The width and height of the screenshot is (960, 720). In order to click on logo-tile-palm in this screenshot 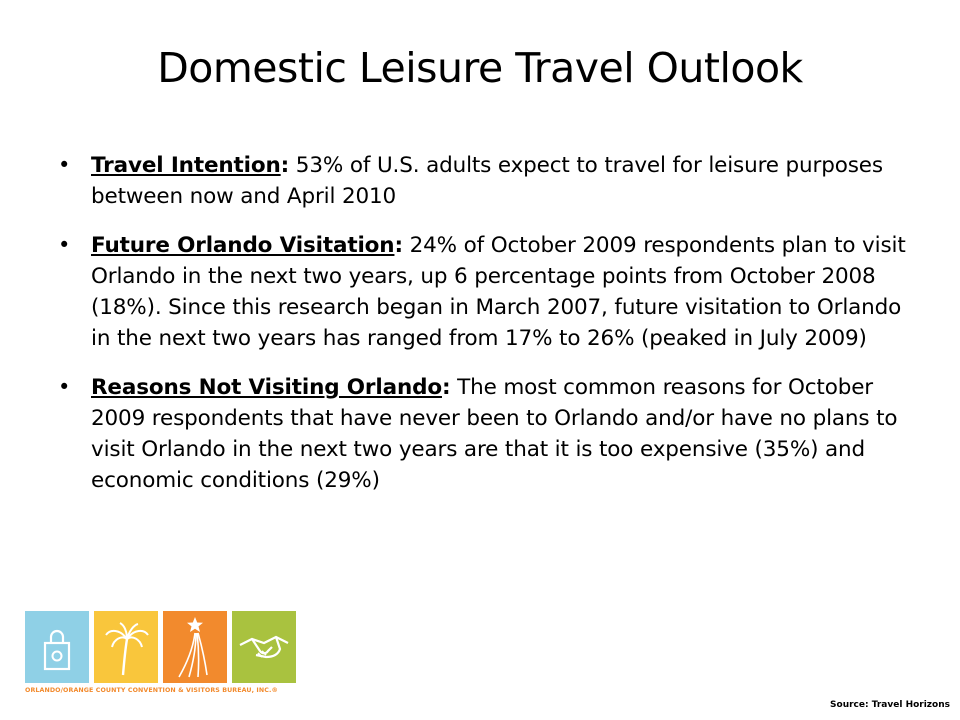, I will do `click(126, 647)`.